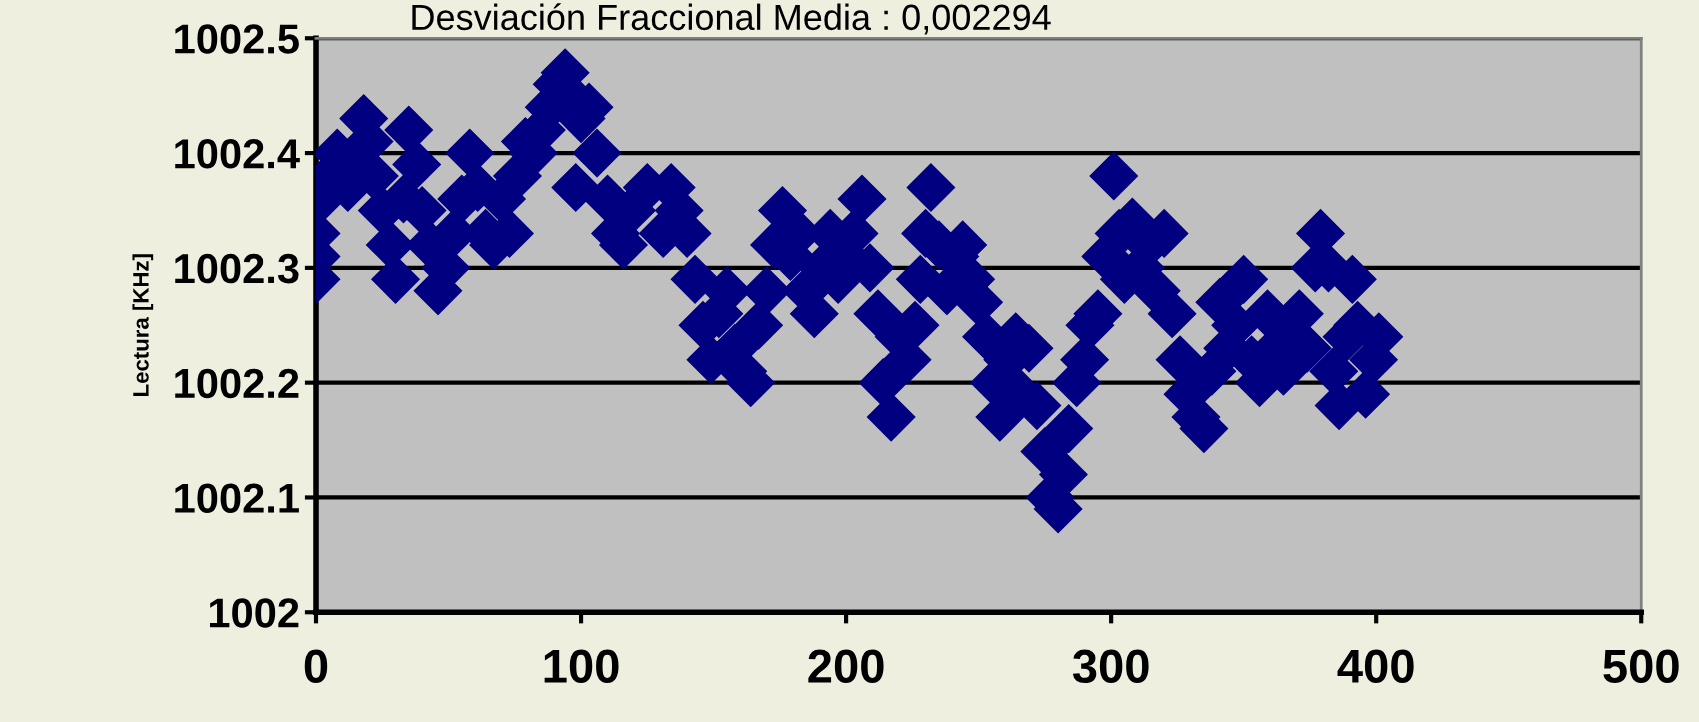 The width and height of the screenshot is (1699, 722). What do you see at coordinates (254, 613) in the screenshot?
I see `y-tick-label: 1002` at bounding box center [254, 613].